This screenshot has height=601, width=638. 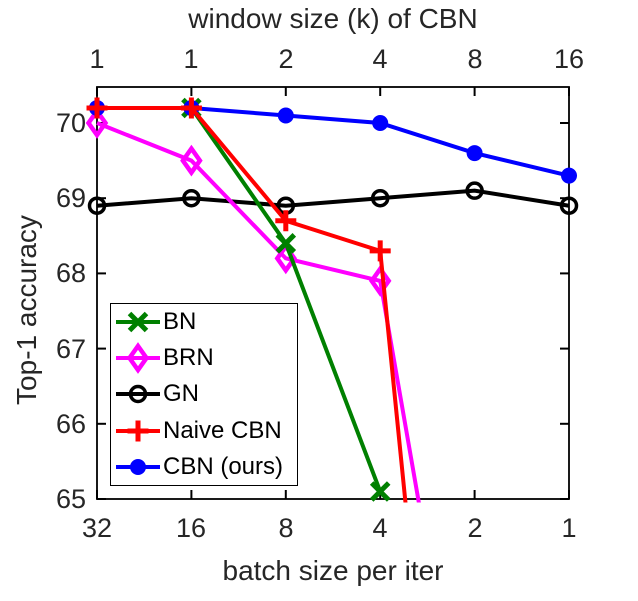 What do you see at coordinates (70, 273) in the screenshot?
I see `y-tick-68: 68` at bounding box center [70, 273].